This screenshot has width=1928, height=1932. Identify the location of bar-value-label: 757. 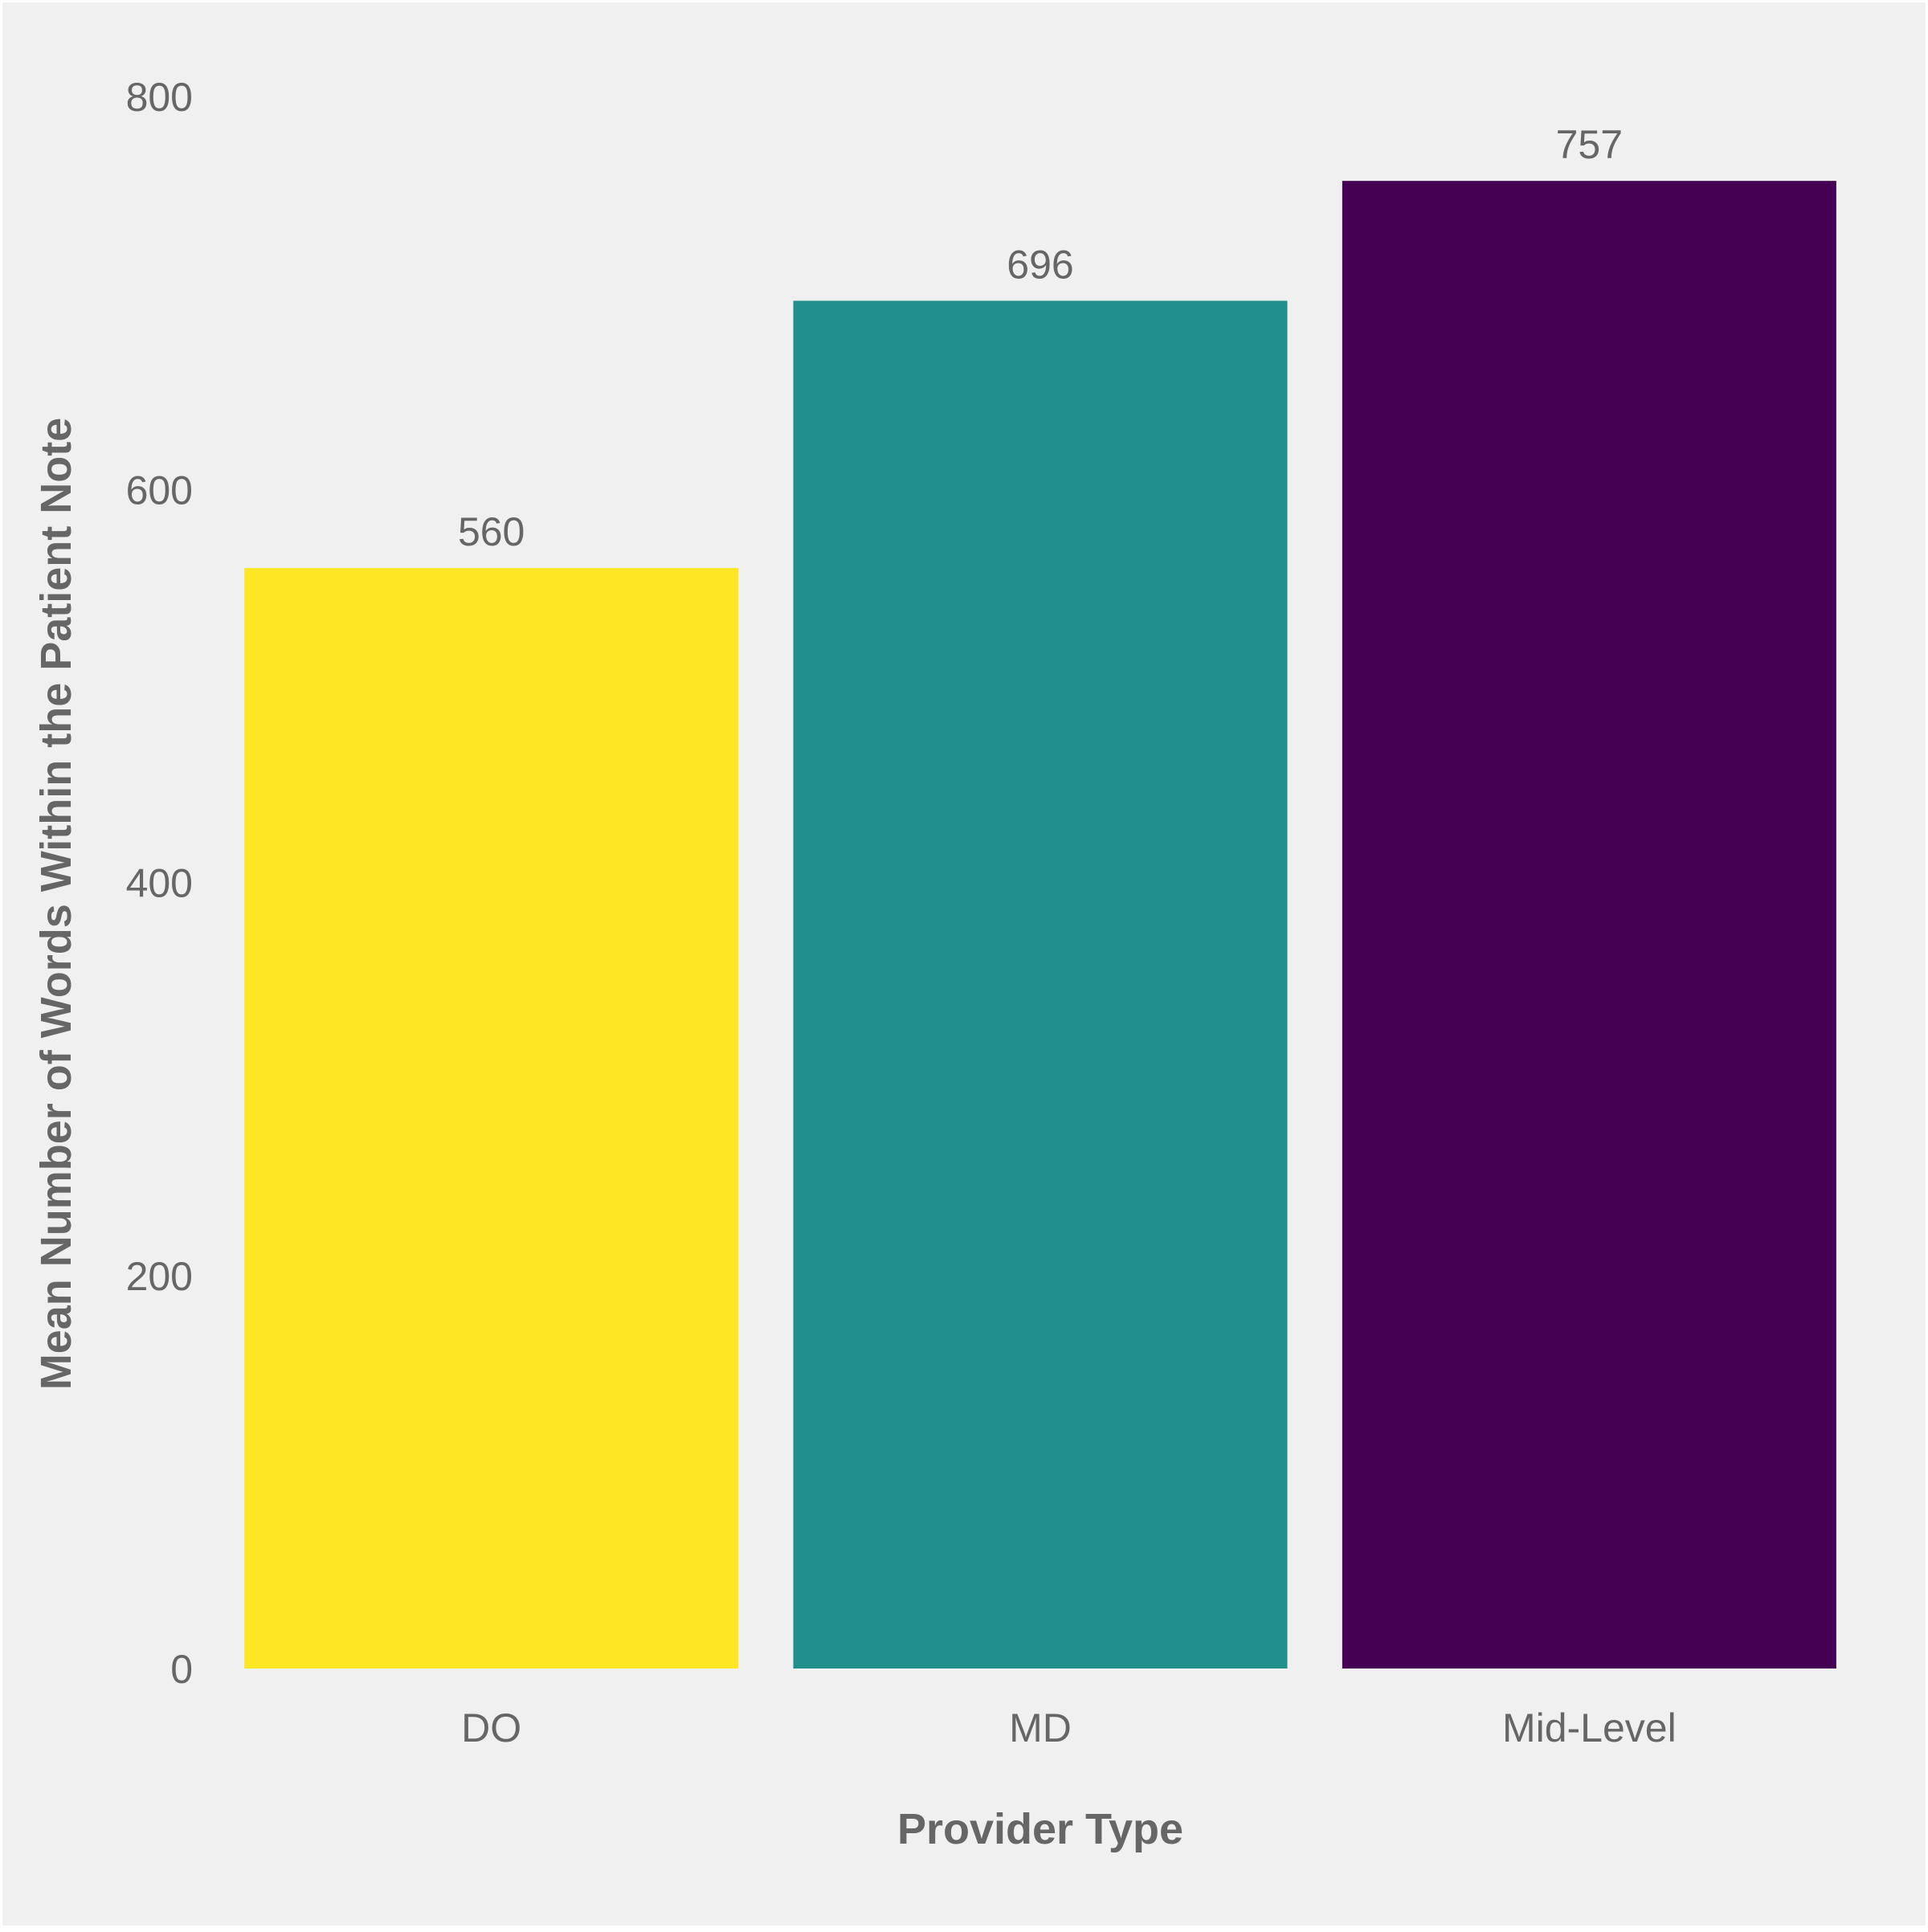
(1589, 144).